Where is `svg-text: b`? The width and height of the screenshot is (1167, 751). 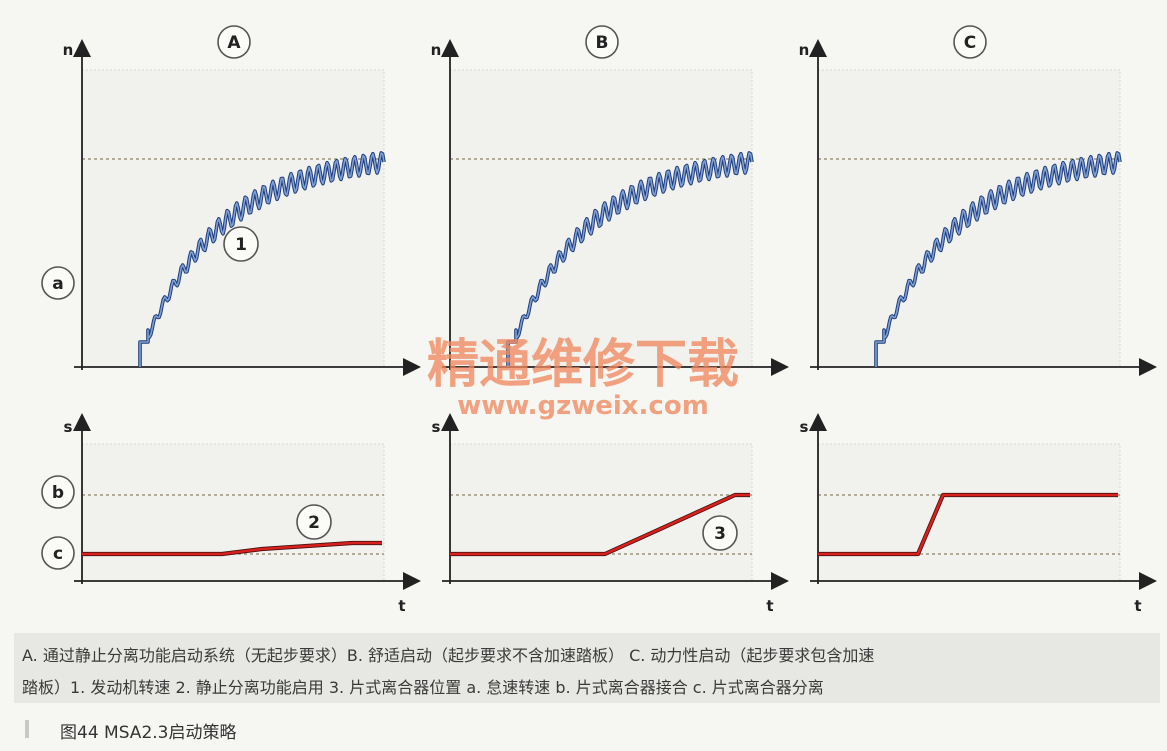
svg-text: b is located at coordinates (58, 493).